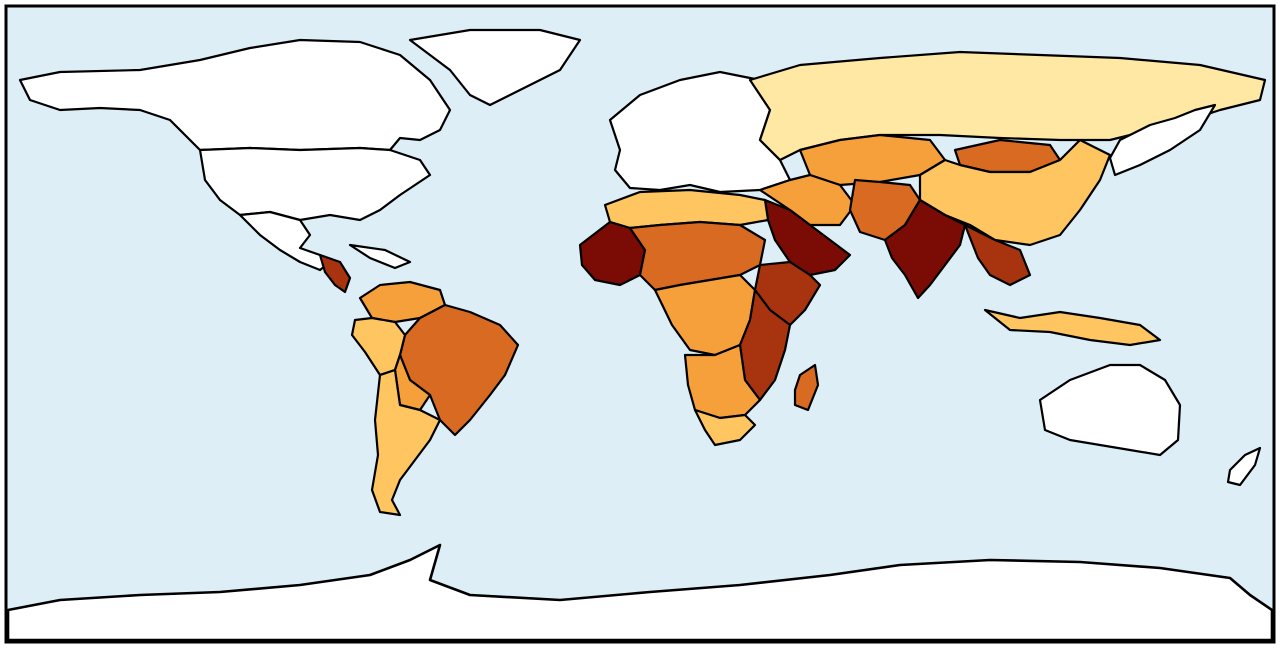 The height and width of the screenshot is (648, 1280). What do you see at coordinates (925, 249) in the screenshot?
I see `region-india` at bounding box center [925, 249].